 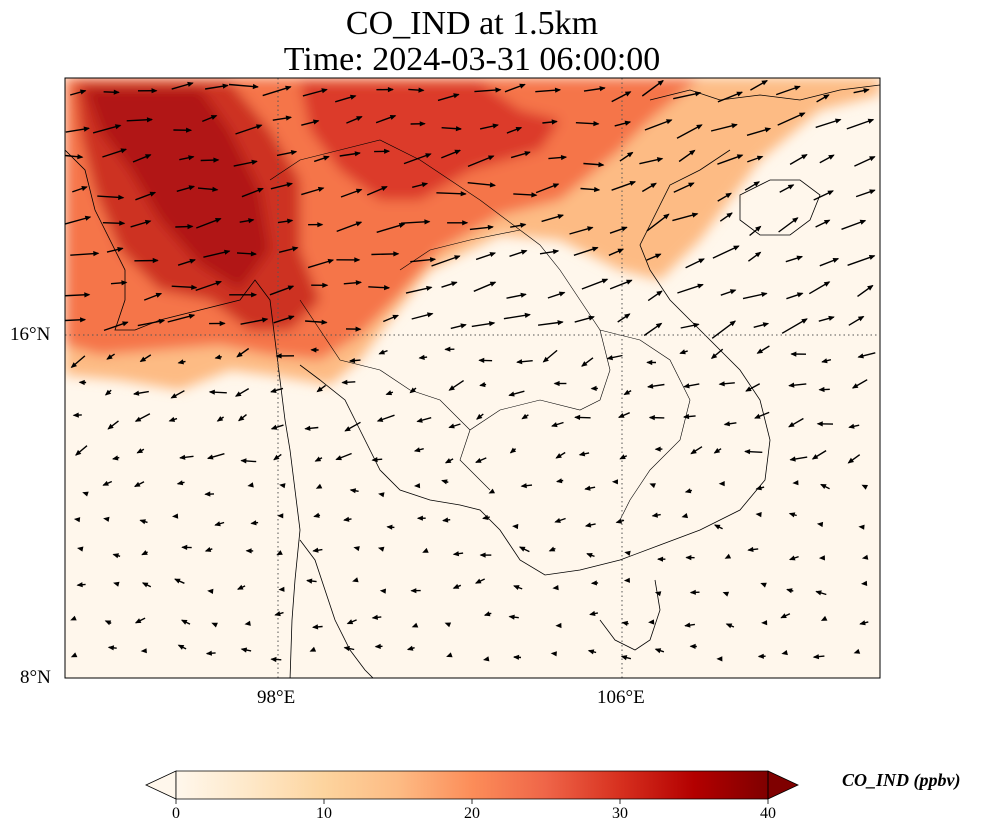 What do you see at coordinates (472, 23) in the screenshot?
I see `map-title-line1: CO_IND at 1.5km` at bounding box center [472, 23].